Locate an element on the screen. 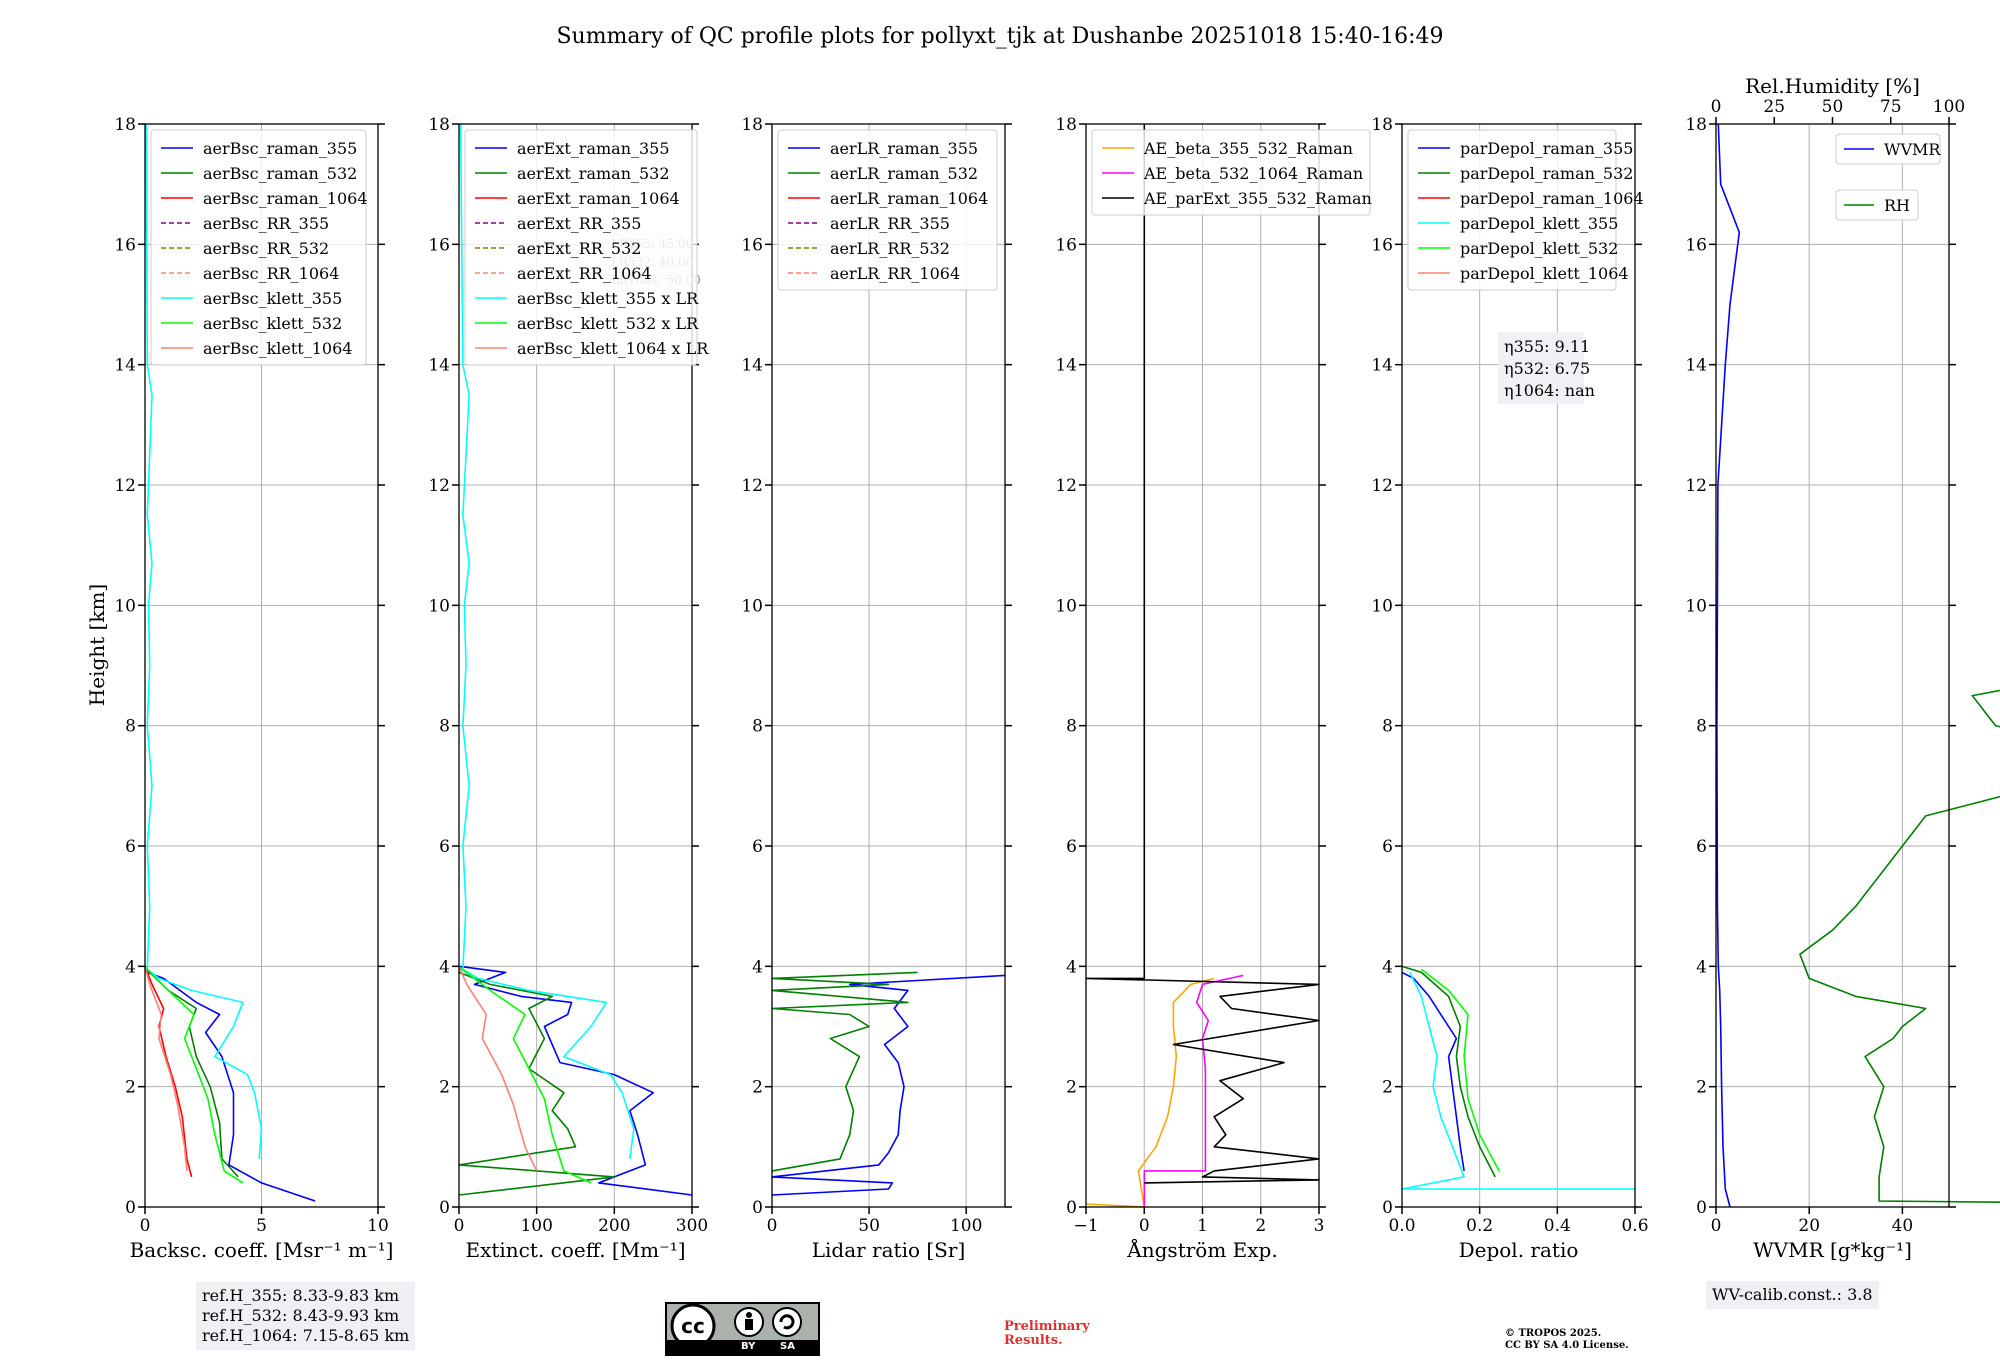 The width and height of the screenshot is (2000, 1360). series-line-WVMR is located at coordinates (1728, 665).